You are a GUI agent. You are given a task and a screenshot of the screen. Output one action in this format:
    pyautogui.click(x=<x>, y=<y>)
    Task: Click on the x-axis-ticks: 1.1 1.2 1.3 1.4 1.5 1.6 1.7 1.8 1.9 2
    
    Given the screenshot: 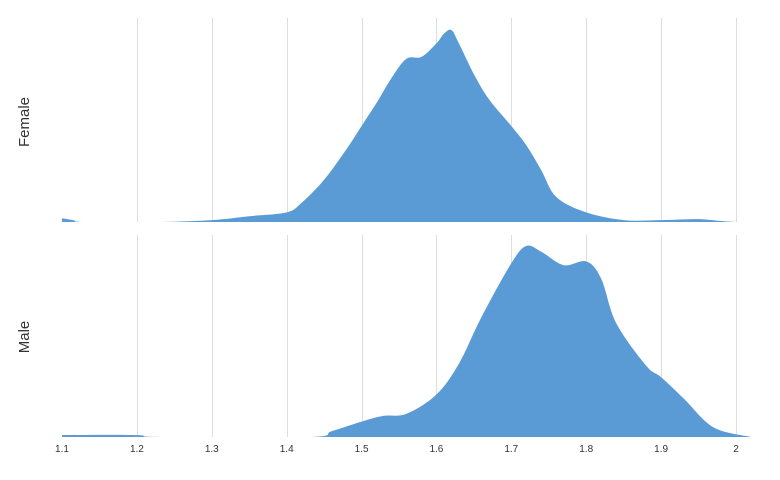 What is the action you would take?
    pyautogui.click(x=397, y=449)
    